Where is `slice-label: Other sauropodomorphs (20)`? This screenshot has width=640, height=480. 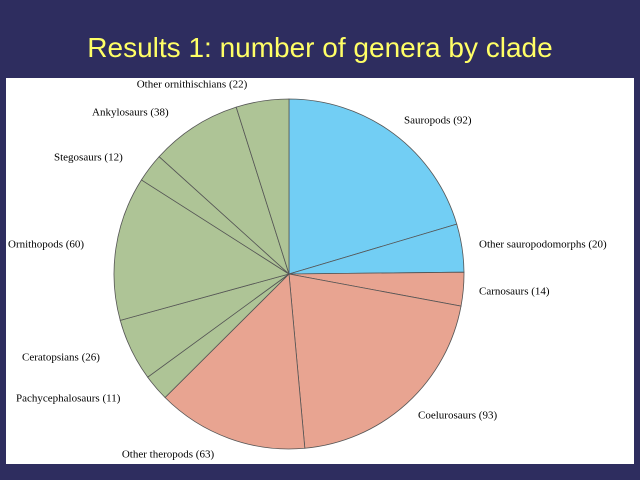
slice-label: Other sauropodomorphs (20) is located at coordinates (543, 245).